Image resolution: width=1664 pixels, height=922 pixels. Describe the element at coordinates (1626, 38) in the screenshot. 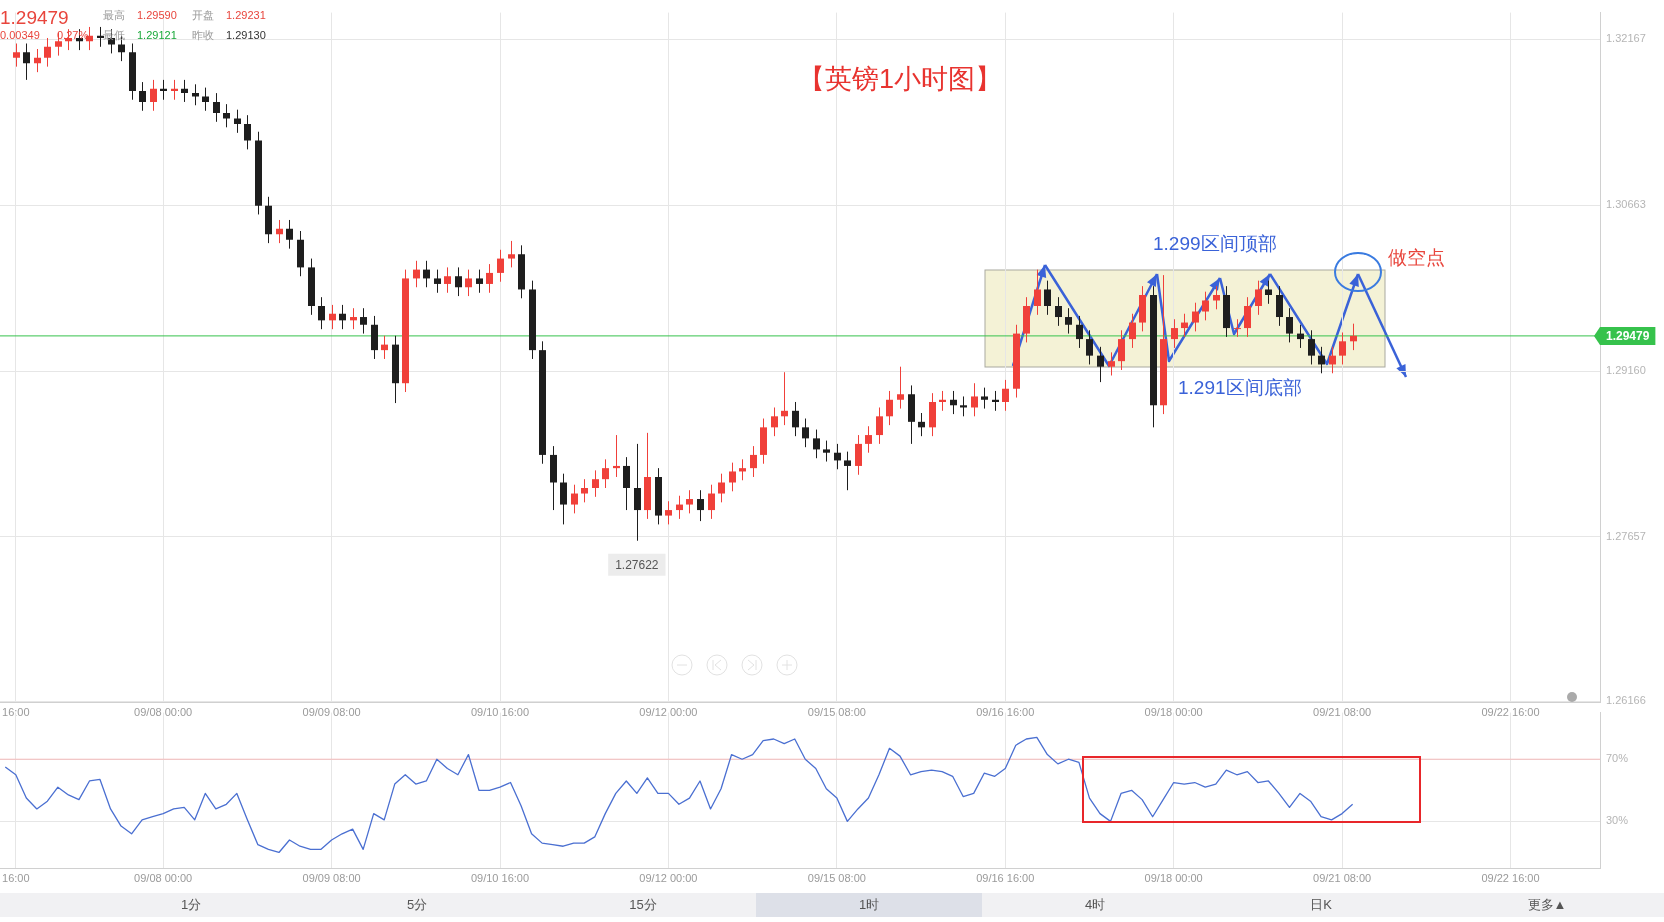

I see `y-tick-label: 1.32167` at that location.